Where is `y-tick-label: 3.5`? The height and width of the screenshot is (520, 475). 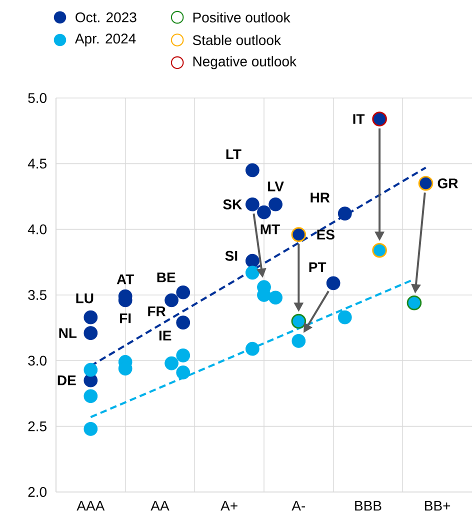
y-tick-label: 3.5 is located at coordinates (37, 295).